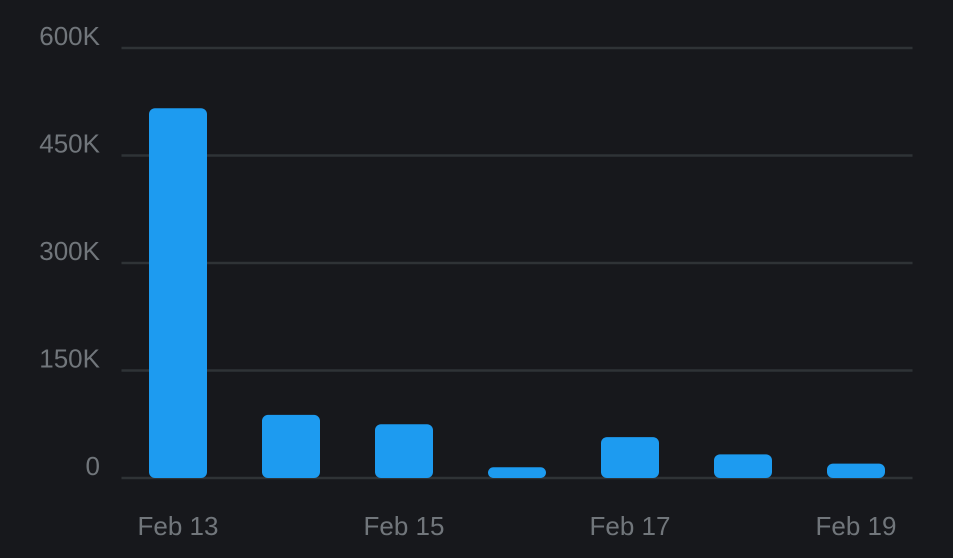  I want to click on x-tick-label: Feb 15, so click(404, 526).